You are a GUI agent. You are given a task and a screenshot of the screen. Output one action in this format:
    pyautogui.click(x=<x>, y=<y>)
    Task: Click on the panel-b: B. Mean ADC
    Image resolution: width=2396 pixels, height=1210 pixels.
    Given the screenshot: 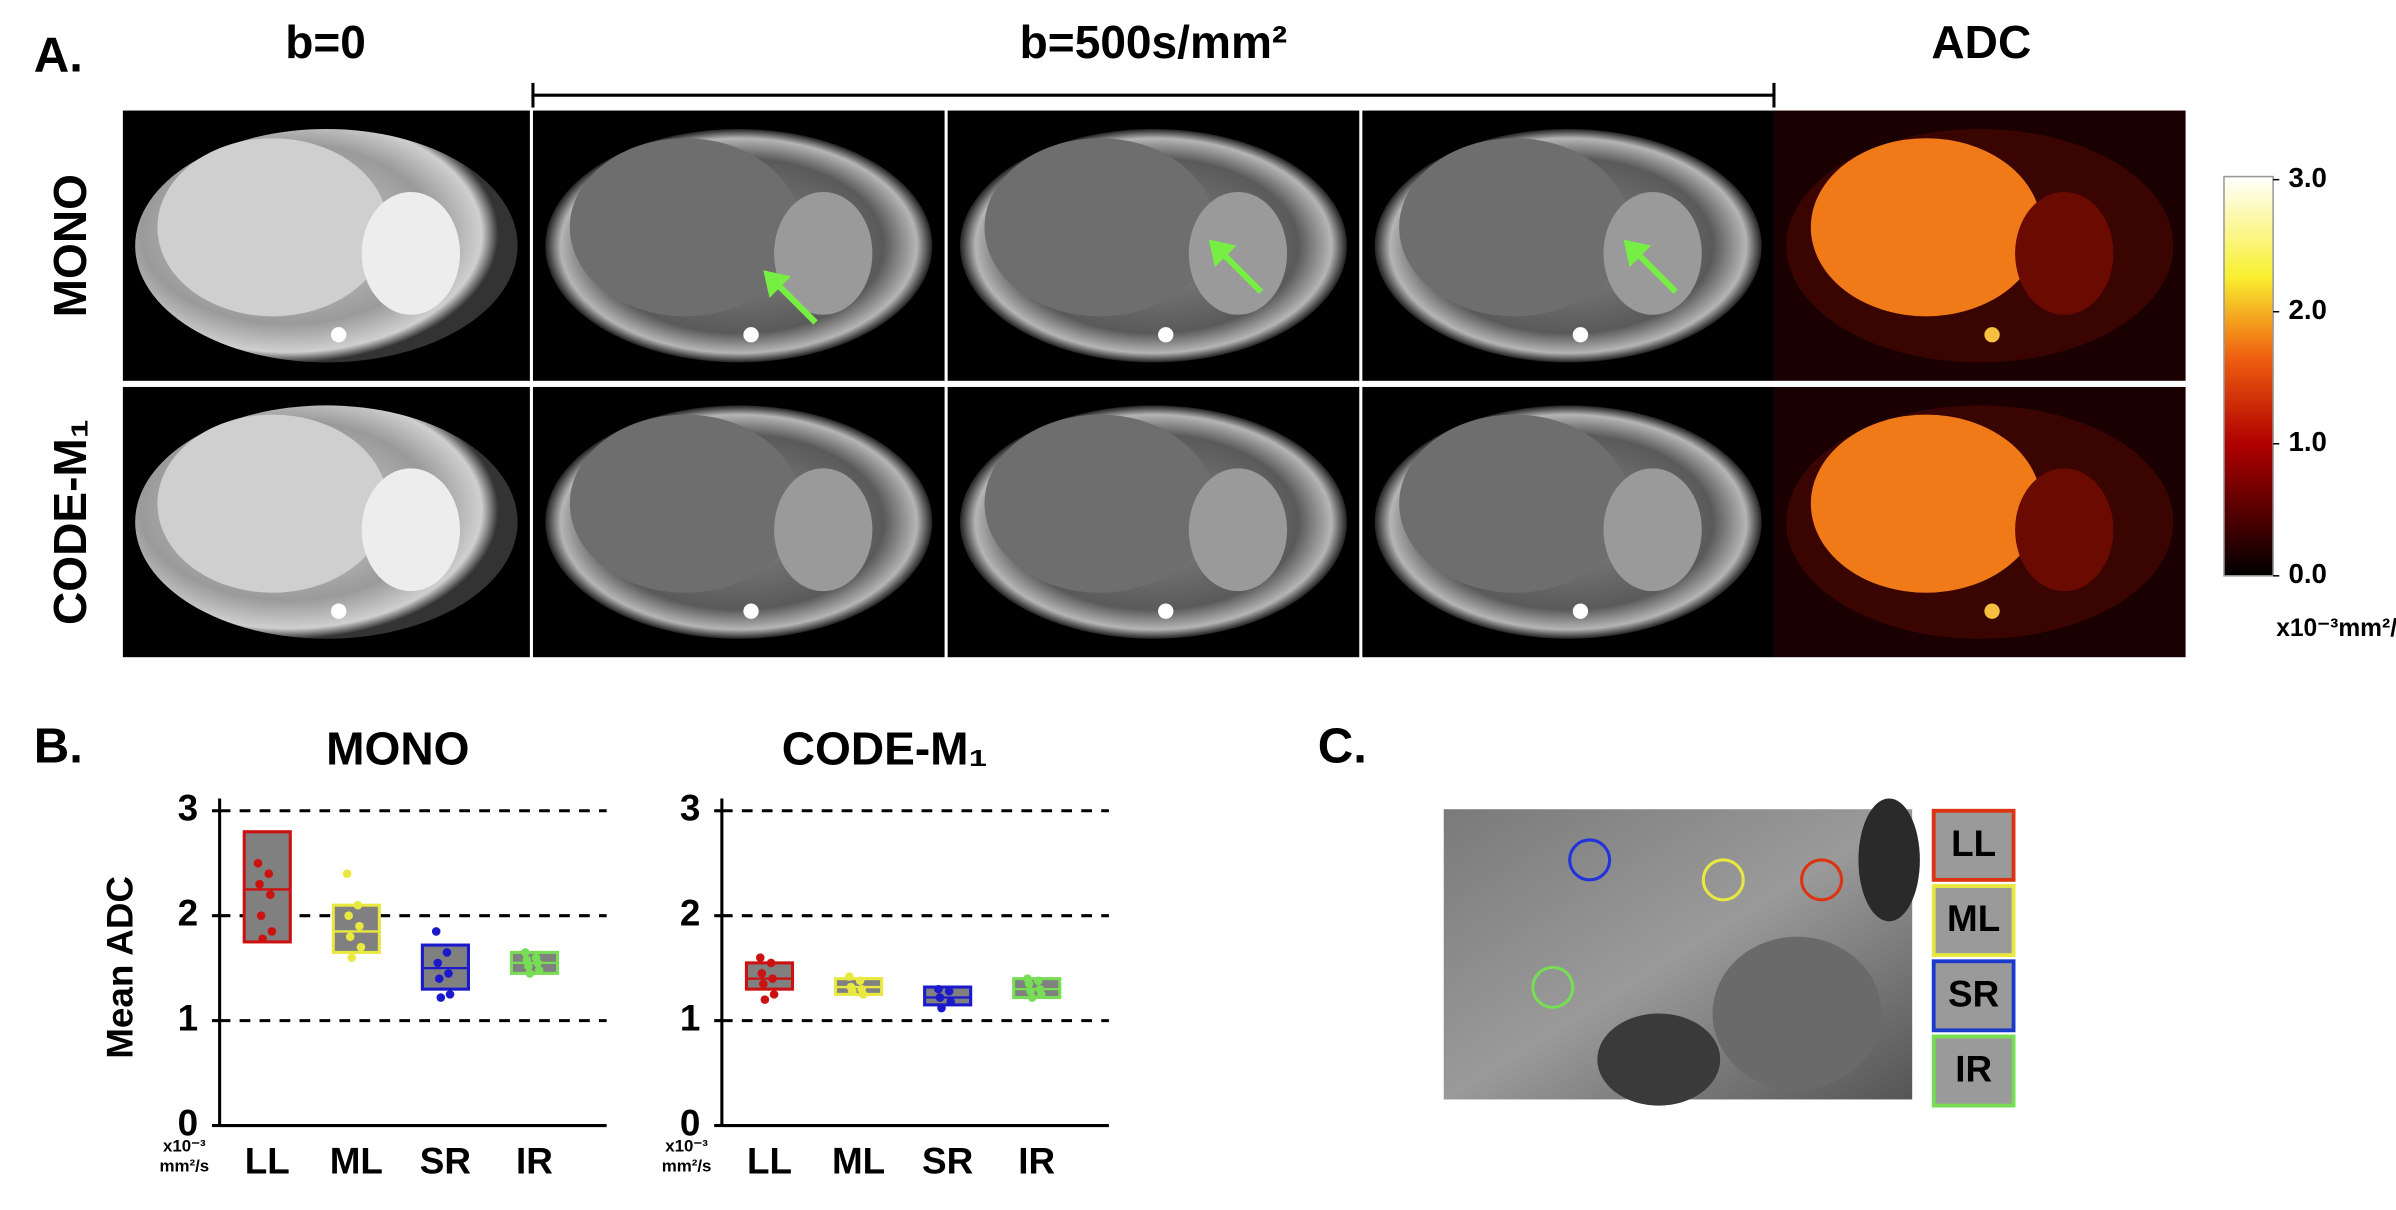 What is the action you would take?
    pyautogui.click(x=87, y=888)
    